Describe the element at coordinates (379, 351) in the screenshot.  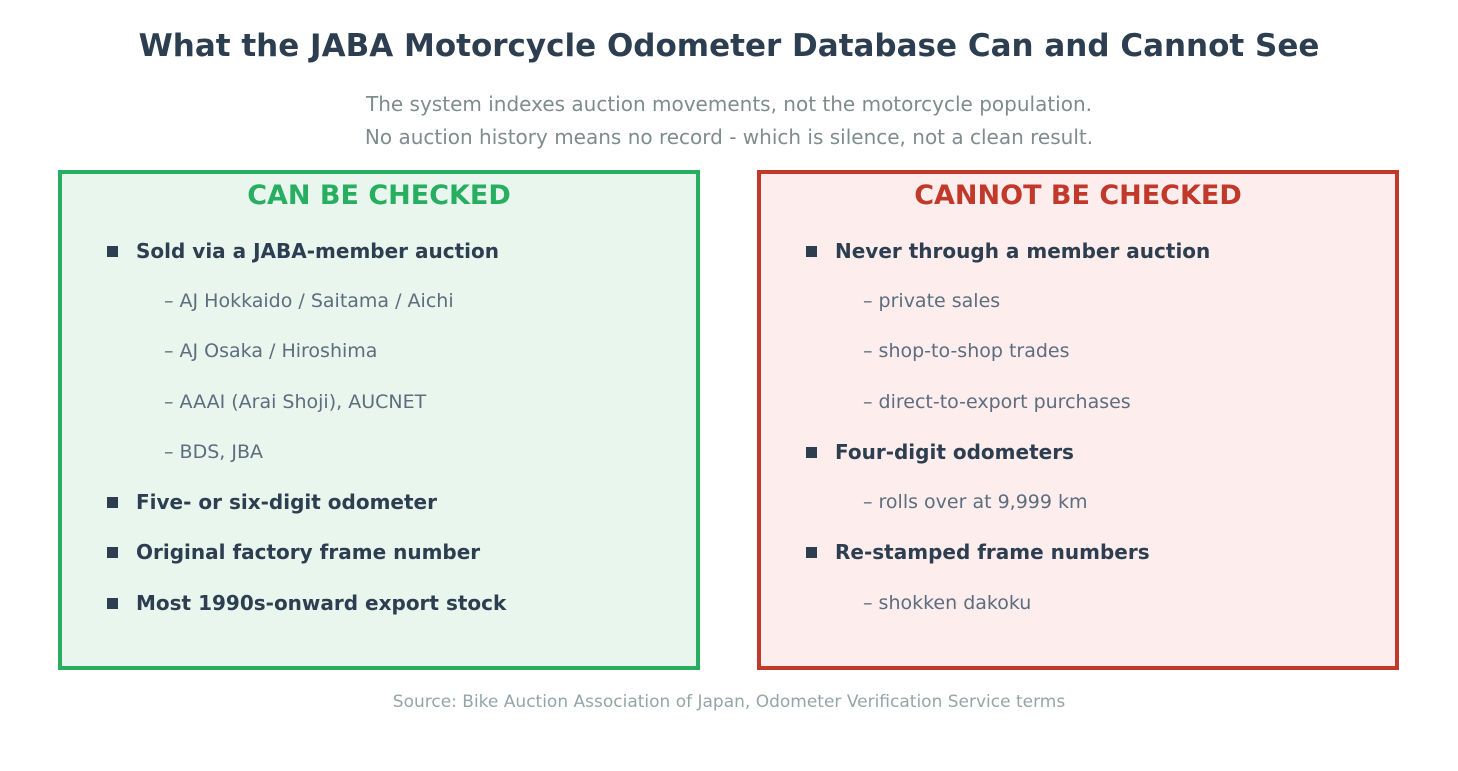
I see `can-row-3: – AJ Osaka / Hiroshima` at that location.